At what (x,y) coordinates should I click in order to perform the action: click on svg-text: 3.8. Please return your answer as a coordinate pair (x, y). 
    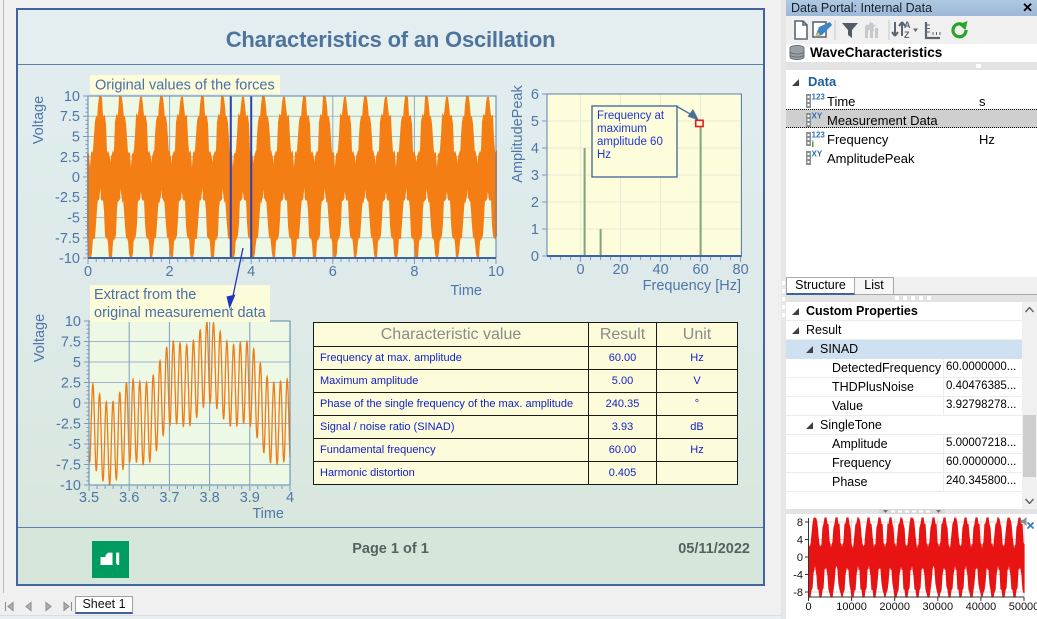
    Looking at the image, I should click on (210, 498).